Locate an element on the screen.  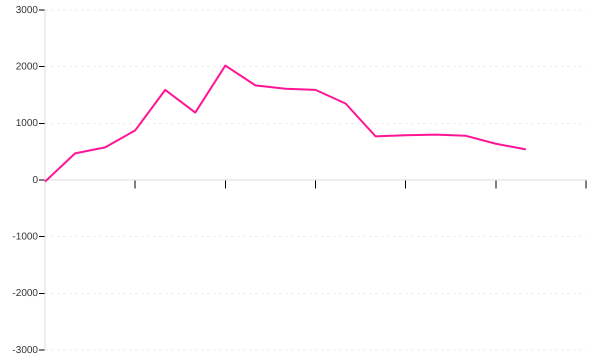
y-tick-label: 0 is located at coordinates (35, 180).